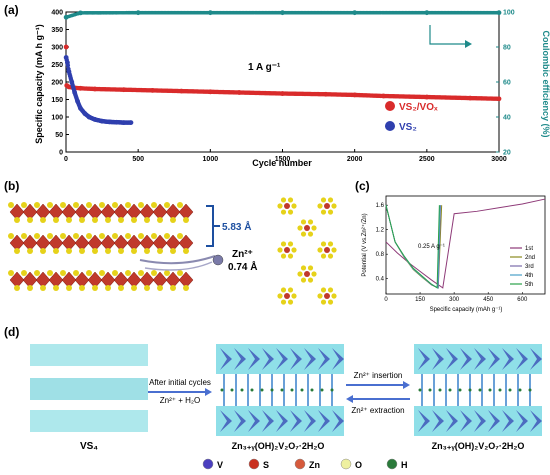  Describe the element at coordinates (499, 159) in the screenshot. I see `chart-a-x-tick-label: 3000` at that location.